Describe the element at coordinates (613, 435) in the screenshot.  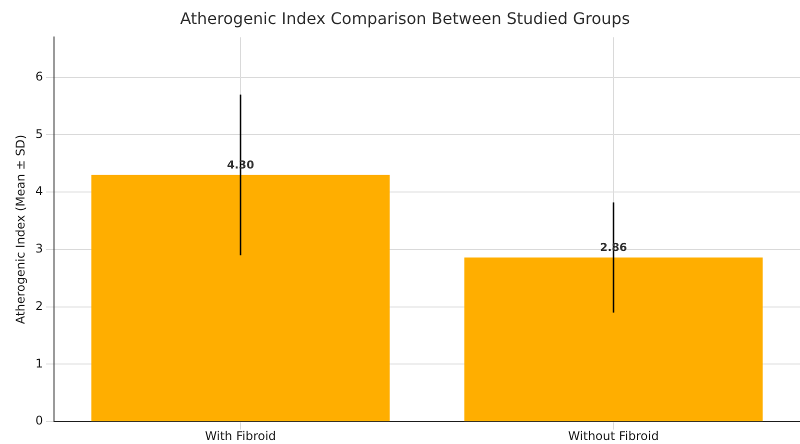
I see `x-tick-label: Without Fibroid` at that location.